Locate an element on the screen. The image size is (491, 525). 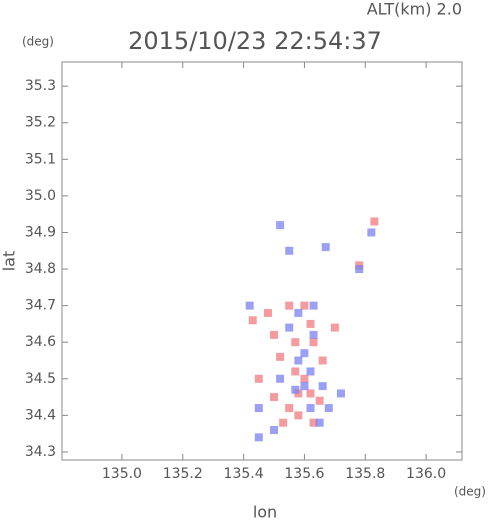
y-tick-label: 34.8 is located at coordinates (40, 269).